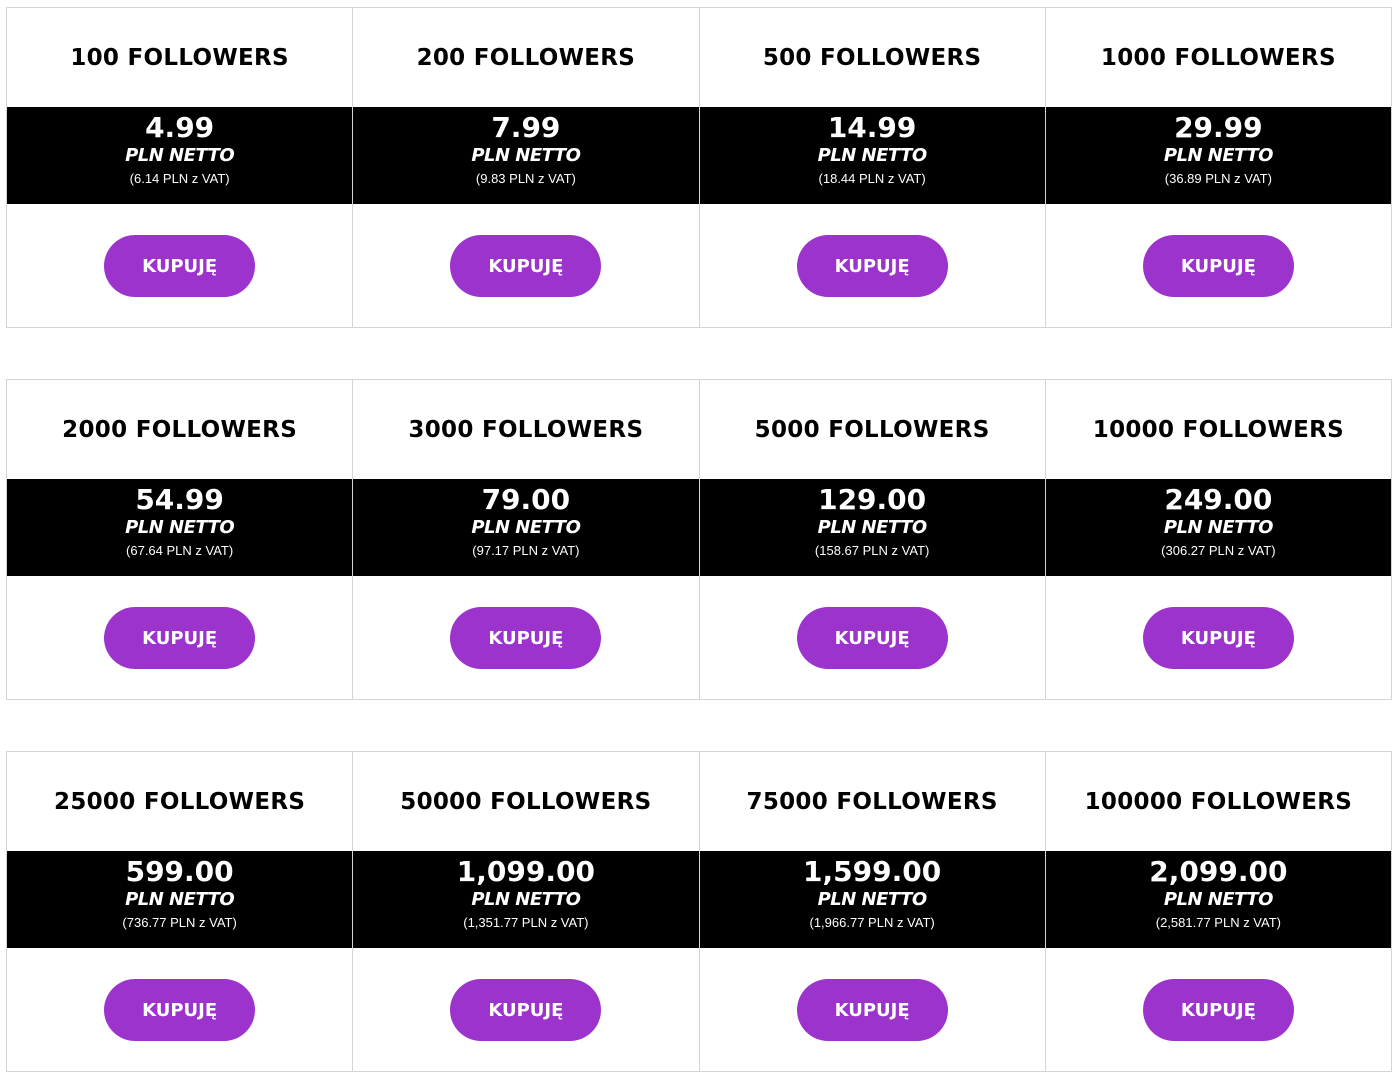 The height and width of the screenshot is (1081, 1399). I want to click on price-with-vat: (306.27 PLN z VAT), so click(1218, 550).